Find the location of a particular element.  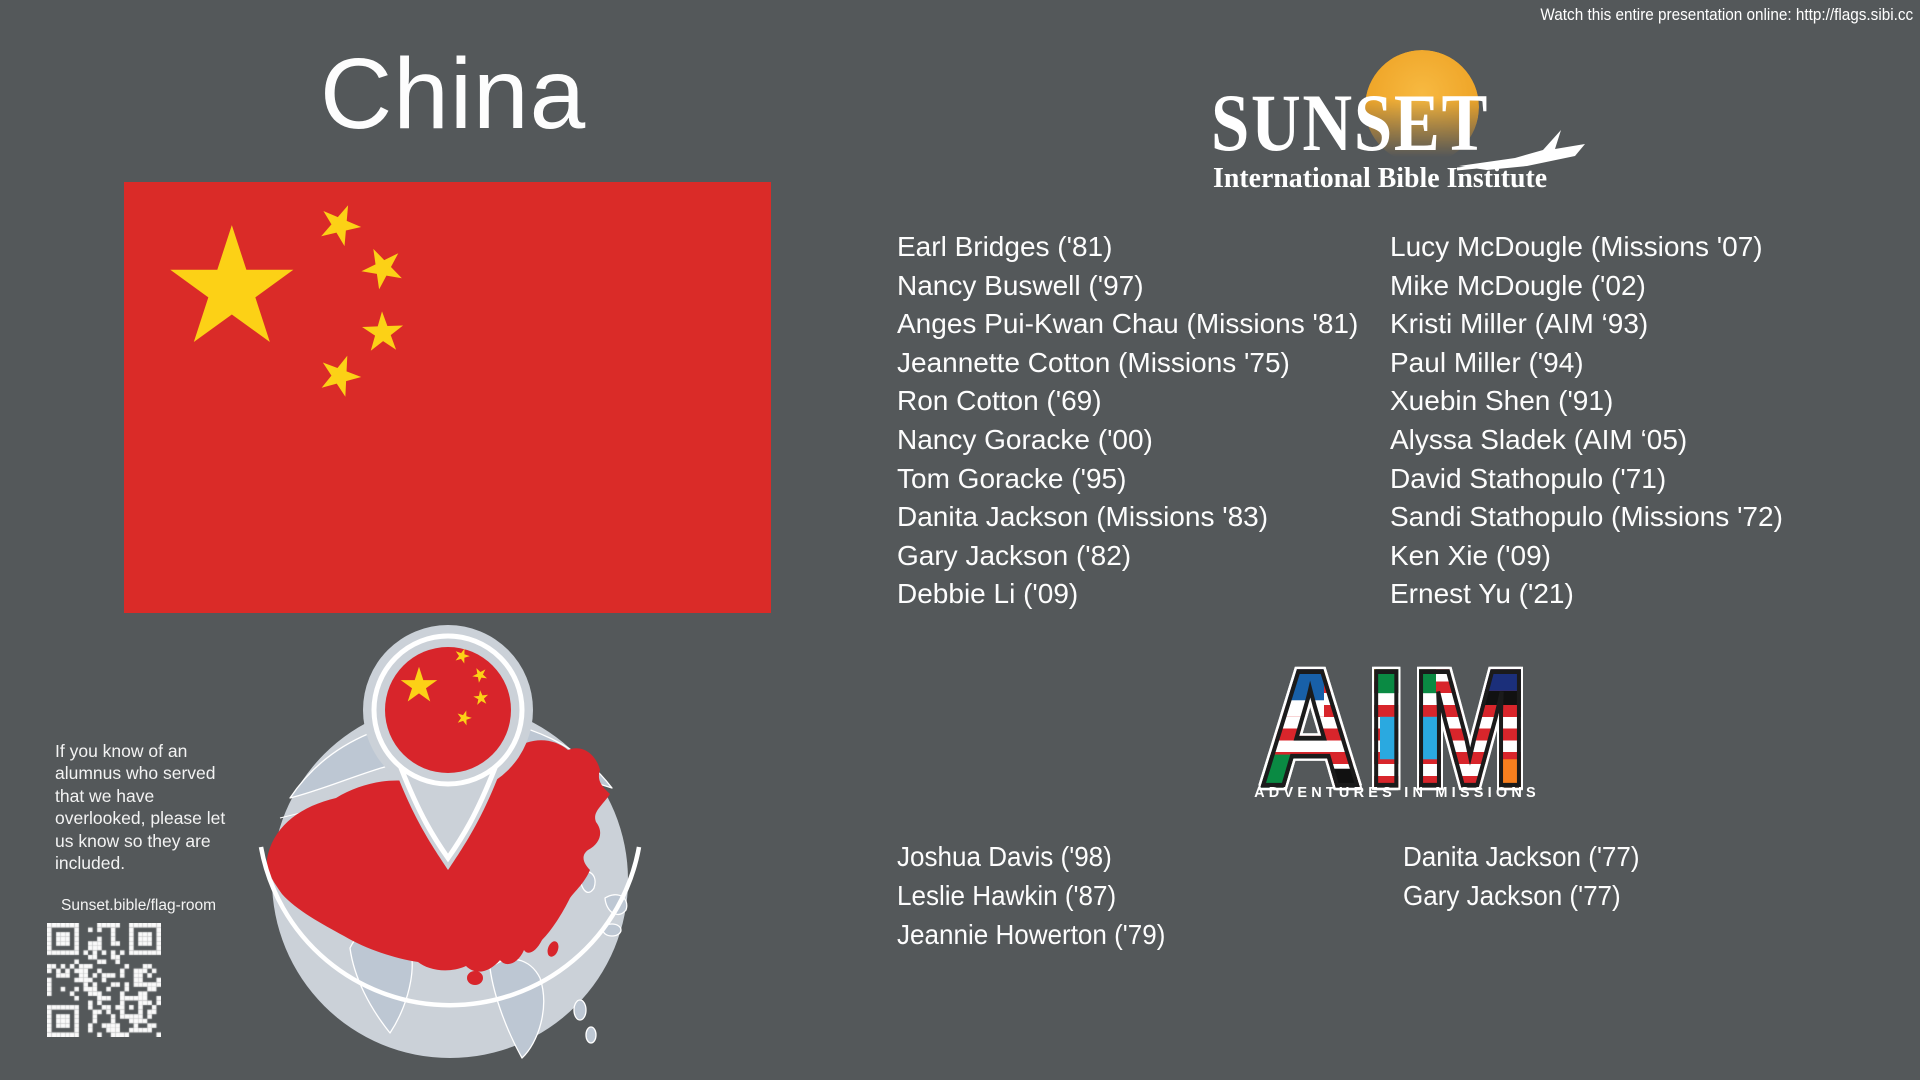

china-shape is located at coordinates (438, 862).